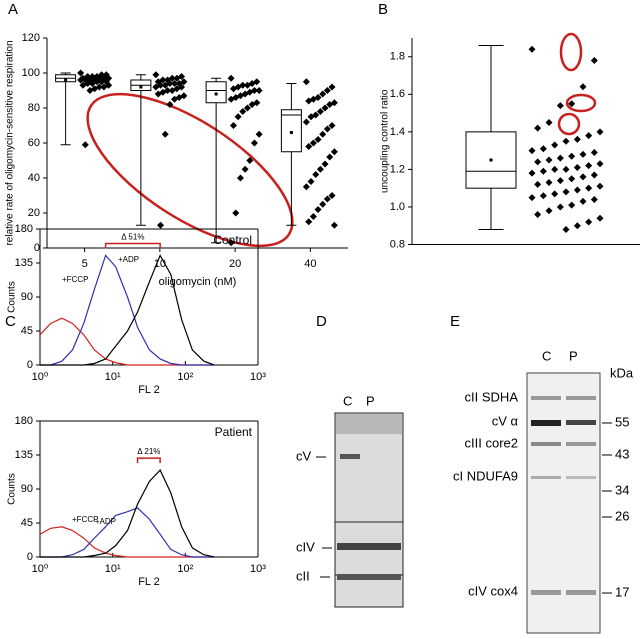 This screenshot has width=643, height=639. I want to click on y-tick-label: 0, so click(30, 557).